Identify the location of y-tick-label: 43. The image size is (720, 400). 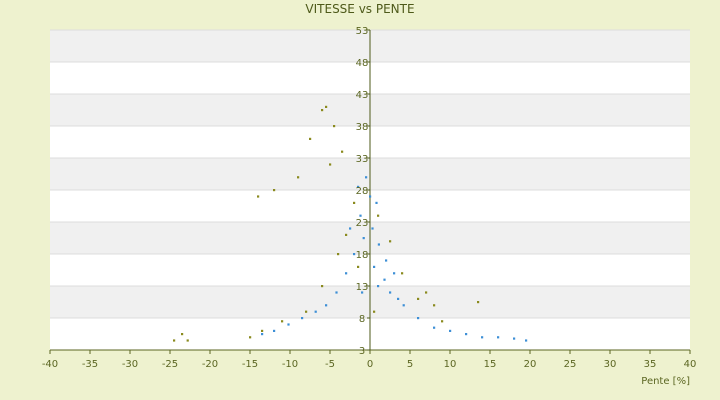
(362, 95).